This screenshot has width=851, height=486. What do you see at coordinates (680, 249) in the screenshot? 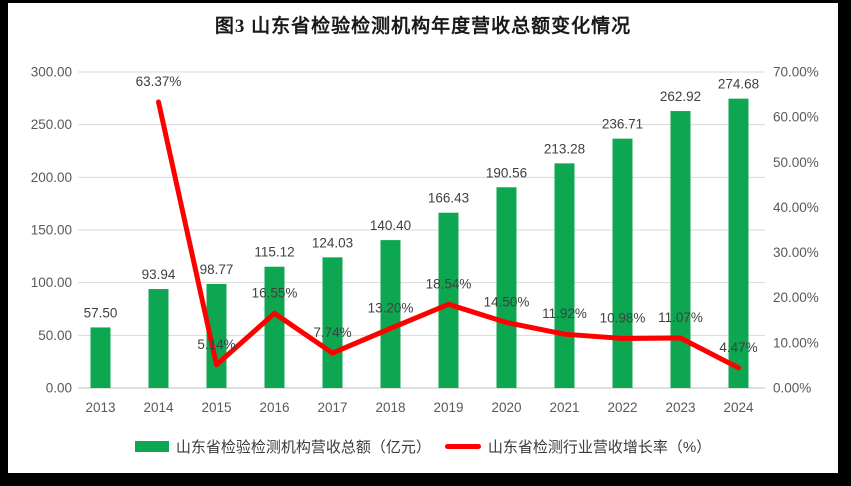
I see `bar-2023` at bounding box center [680, 249].